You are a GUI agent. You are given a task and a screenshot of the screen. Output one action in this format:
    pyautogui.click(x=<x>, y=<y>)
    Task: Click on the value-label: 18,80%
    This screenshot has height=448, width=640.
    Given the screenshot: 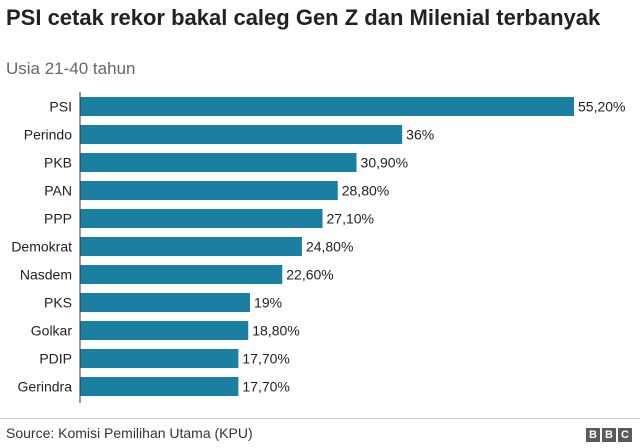 What is the action you would take?
    pyautogui.click(x=275, y=331)
    